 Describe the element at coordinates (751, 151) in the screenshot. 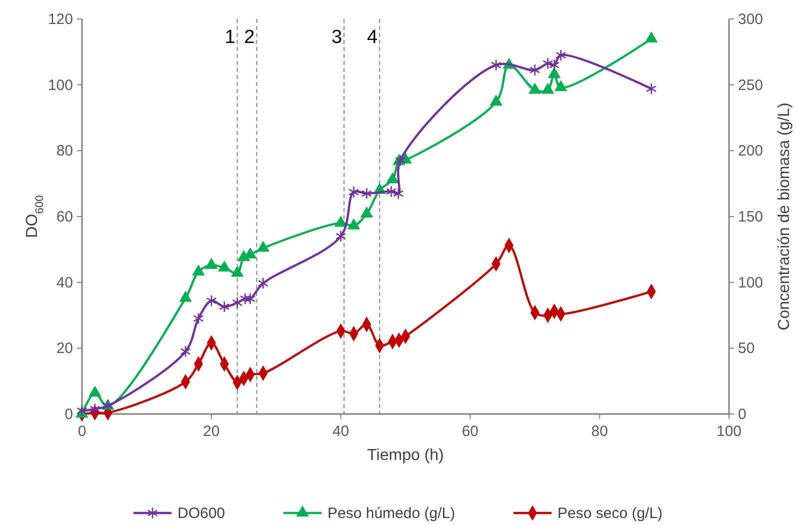

I see `y2-tick-label: 200` at that location.